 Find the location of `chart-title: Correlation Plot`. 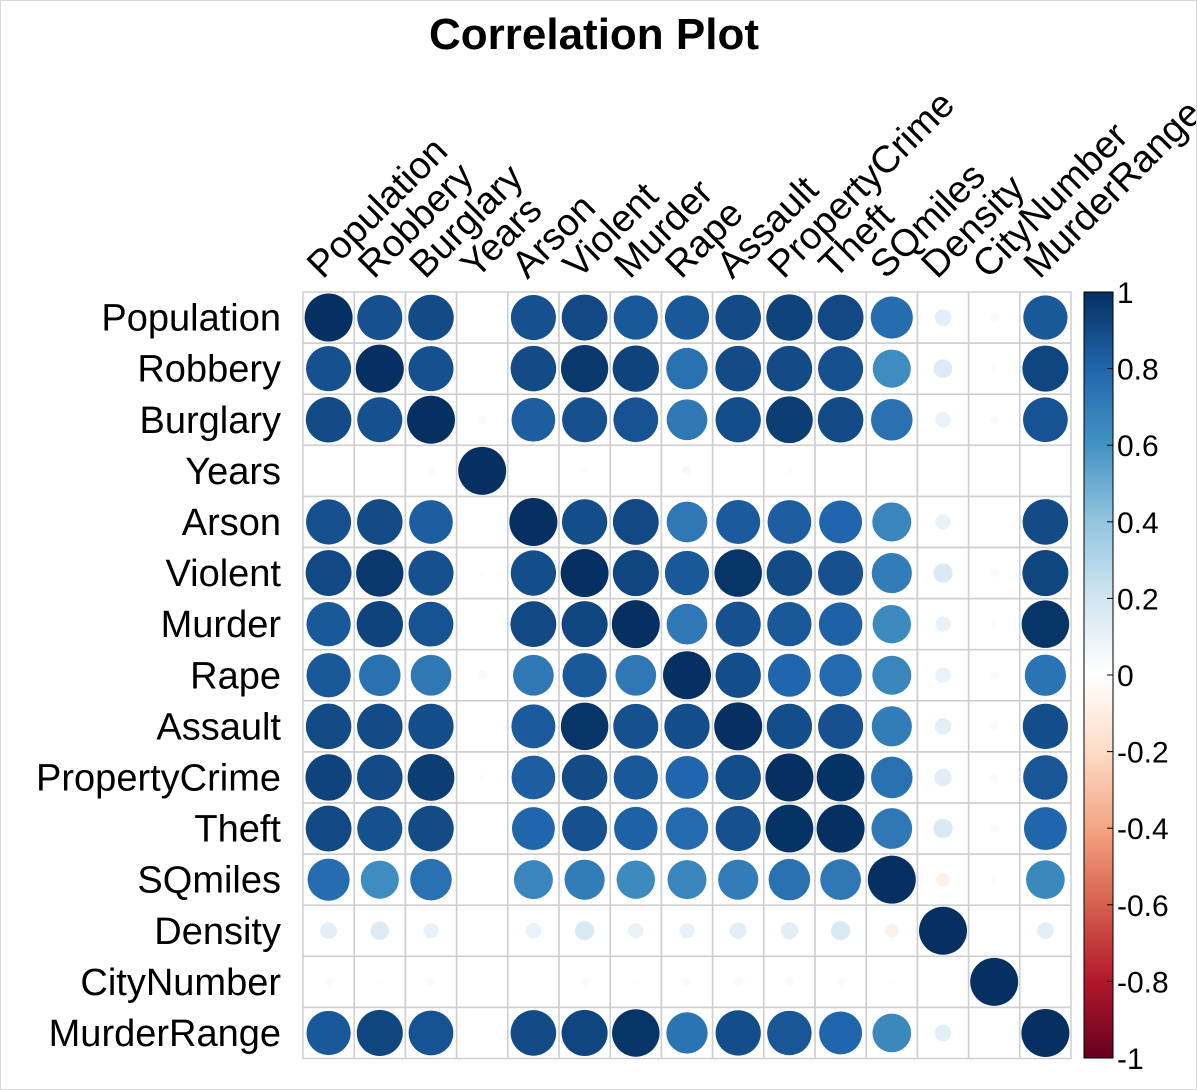

chart-title: Correlation Plot is located at coordinates (594, 34).